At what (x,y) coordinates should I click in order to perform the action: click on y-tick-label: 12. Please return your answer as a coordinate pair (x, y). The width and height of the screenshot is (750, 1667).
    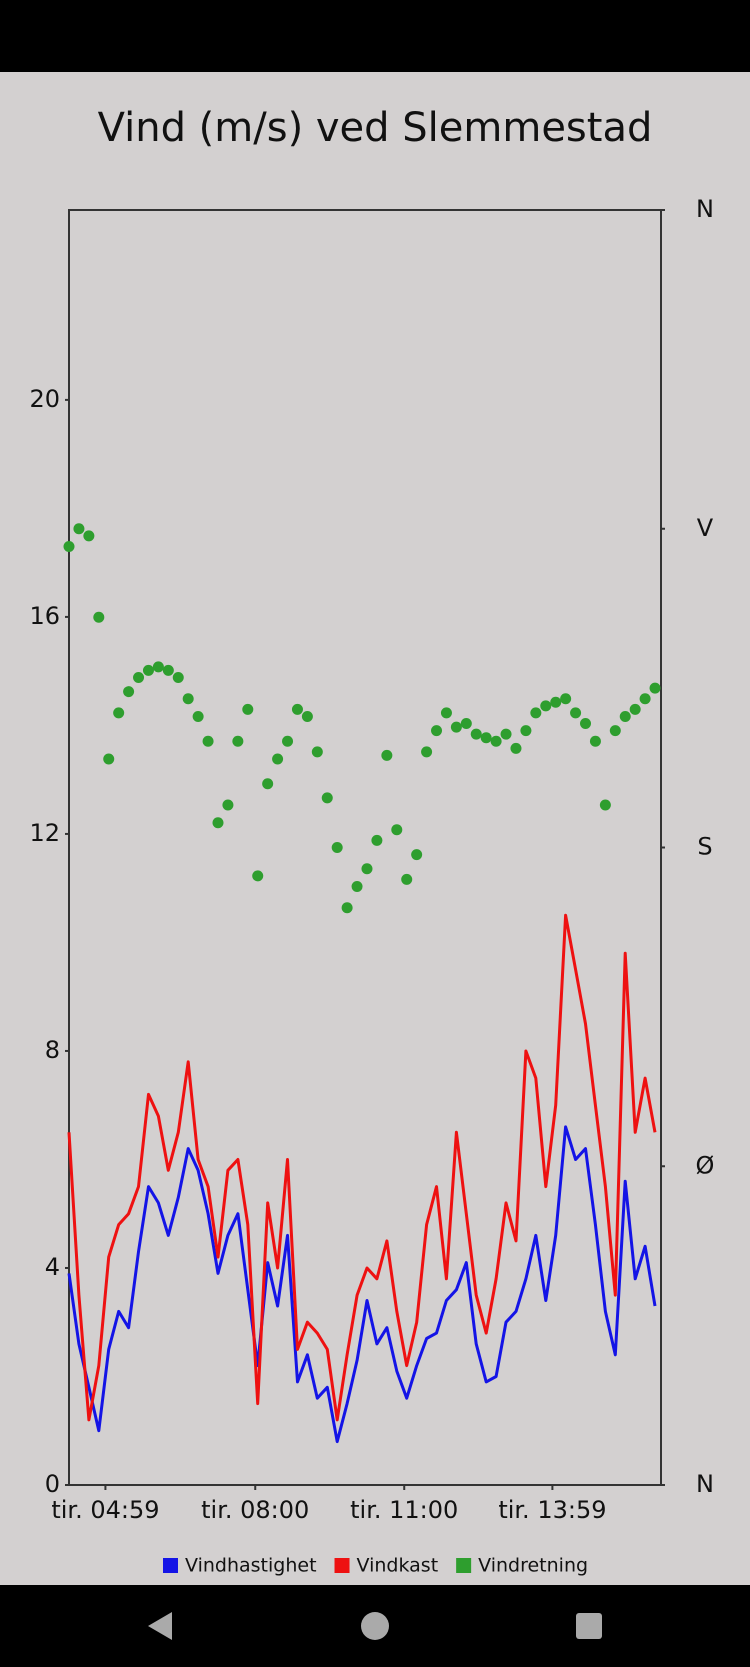
    Looking at the image, I should click on (44, 833).